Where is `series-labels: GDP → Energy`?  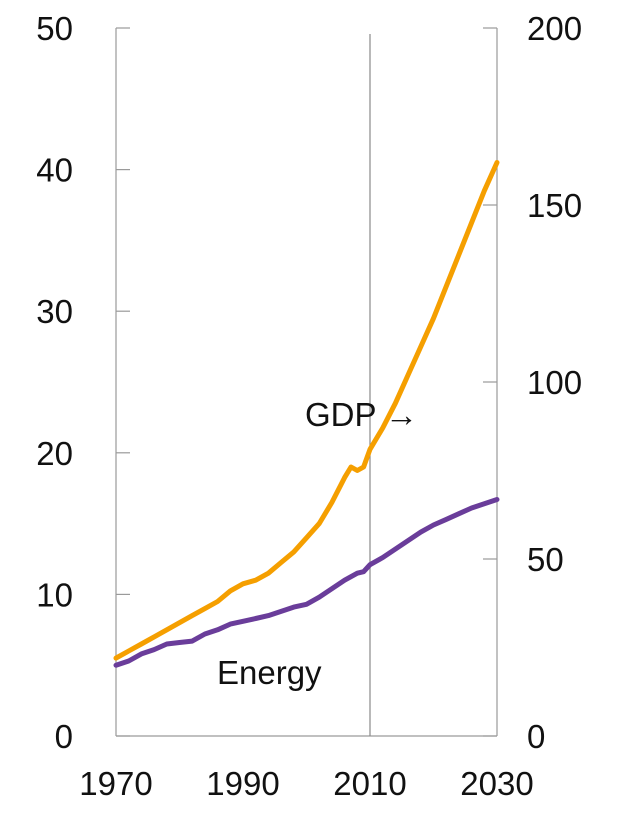 series-labels: GDP → Energy is located at coordinates (317, 543).